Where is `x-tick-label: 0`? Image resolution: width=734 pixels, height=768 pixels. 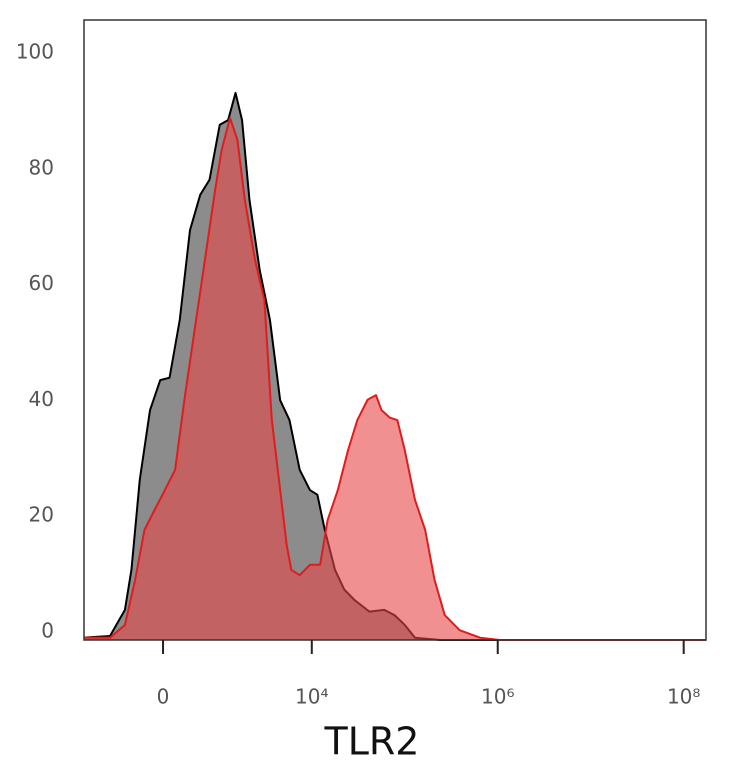 x-tick-label: 0 is located at coordinates (163, 697).